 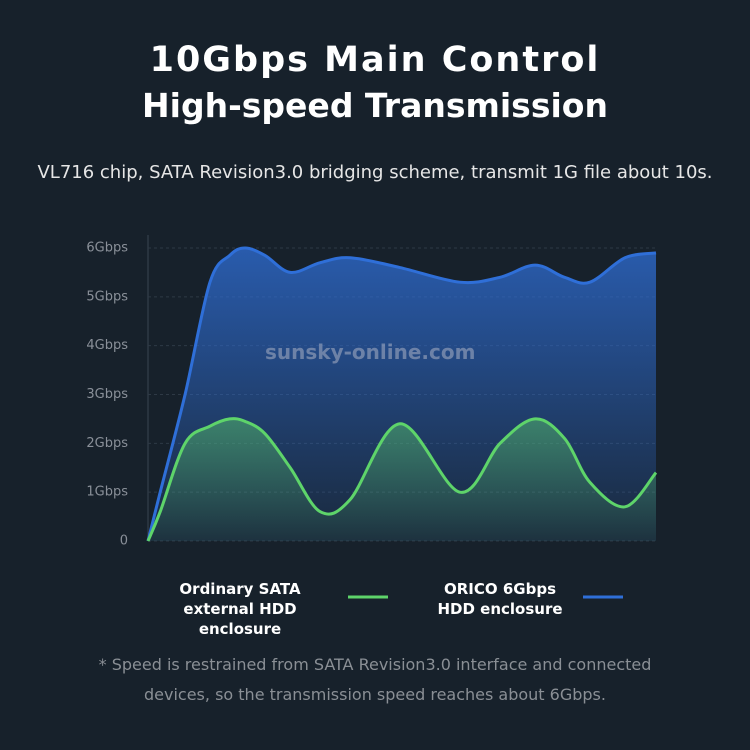 I want to click on y-tick-label: 4Gbps, so click(x=107, y=345).